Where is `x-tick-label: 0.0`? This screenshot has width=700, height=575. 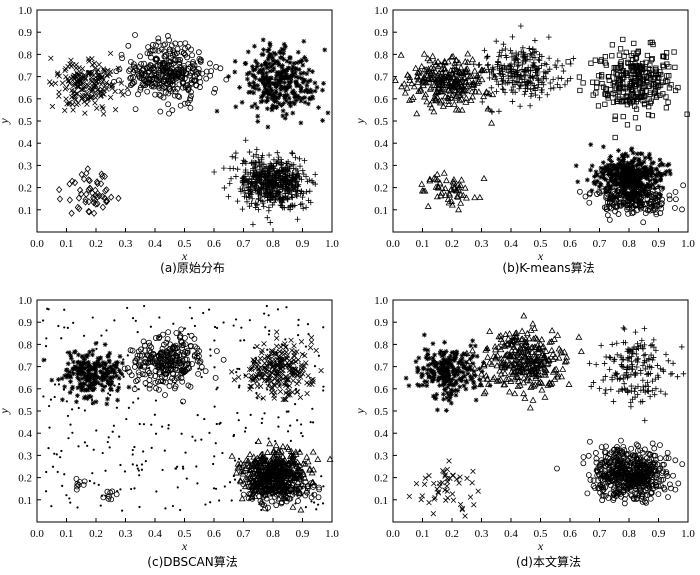 x-tick-label: 0.0 is located at coordinates (37, 534).